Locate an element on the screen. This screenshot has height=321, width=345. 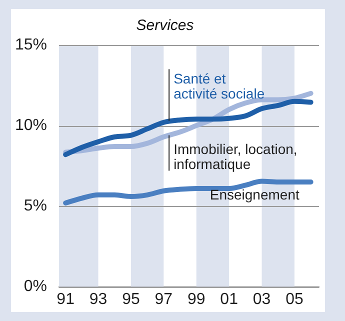
x-tick-label: 93 is located at coordinates (98, 299).